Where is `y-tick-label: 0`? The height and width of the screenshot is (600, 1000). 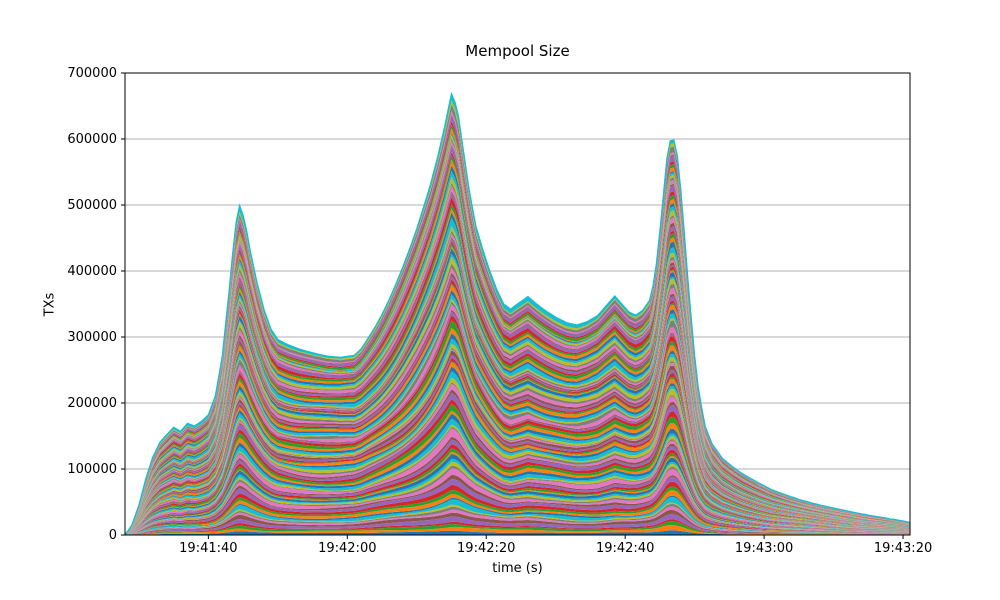 y-tick-label: 0 is located at coordinates (112, 535).